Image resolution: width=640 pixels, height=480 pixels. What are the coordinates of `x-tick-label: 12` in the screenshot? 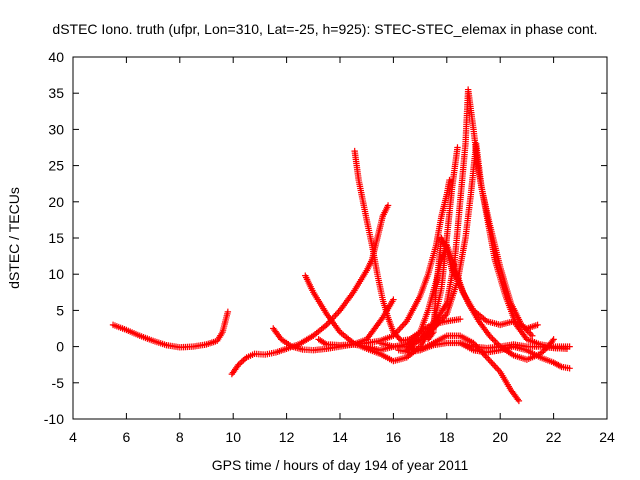 It's located at (287, 437).